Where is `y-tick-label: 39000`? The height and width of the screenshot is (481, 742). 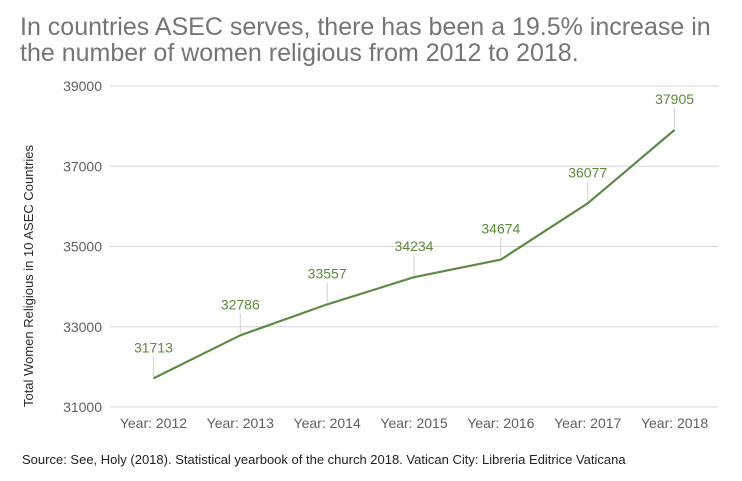 y-tick-label: 39000 is located at coordinates (82, 86).